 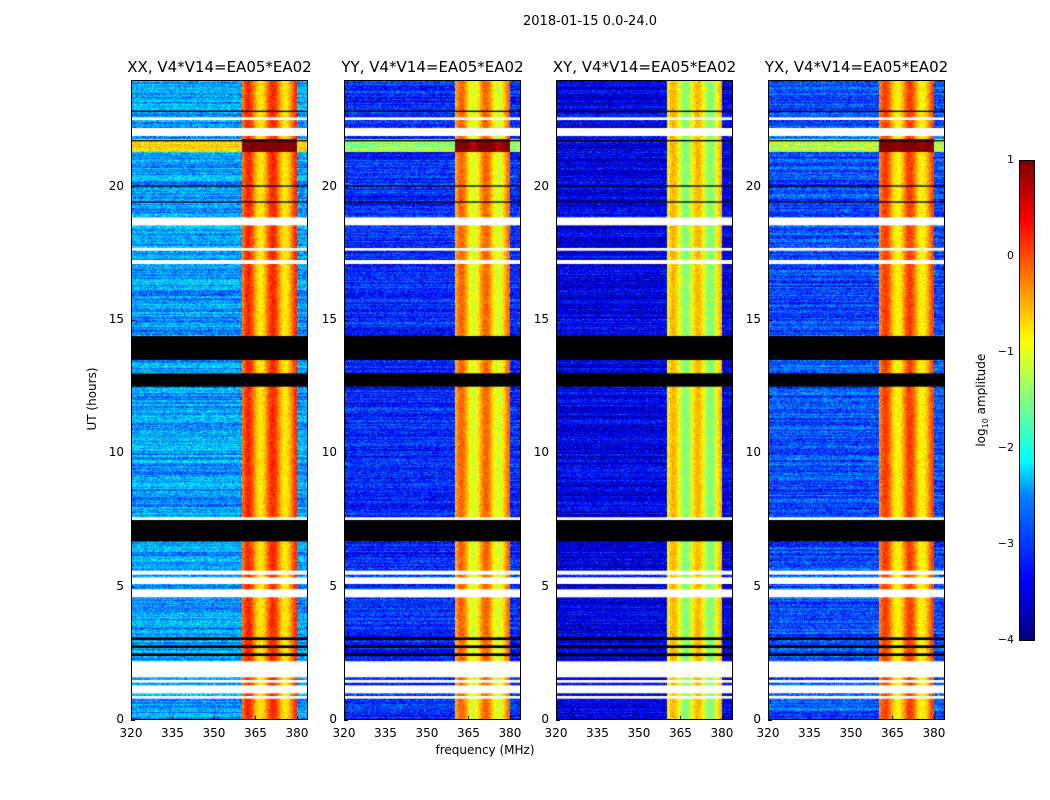 What do you see at coordinates (982, 400) in the screenshot?
I see `colorbar-label: log10 amplitude` at bounding box center [982, 400].